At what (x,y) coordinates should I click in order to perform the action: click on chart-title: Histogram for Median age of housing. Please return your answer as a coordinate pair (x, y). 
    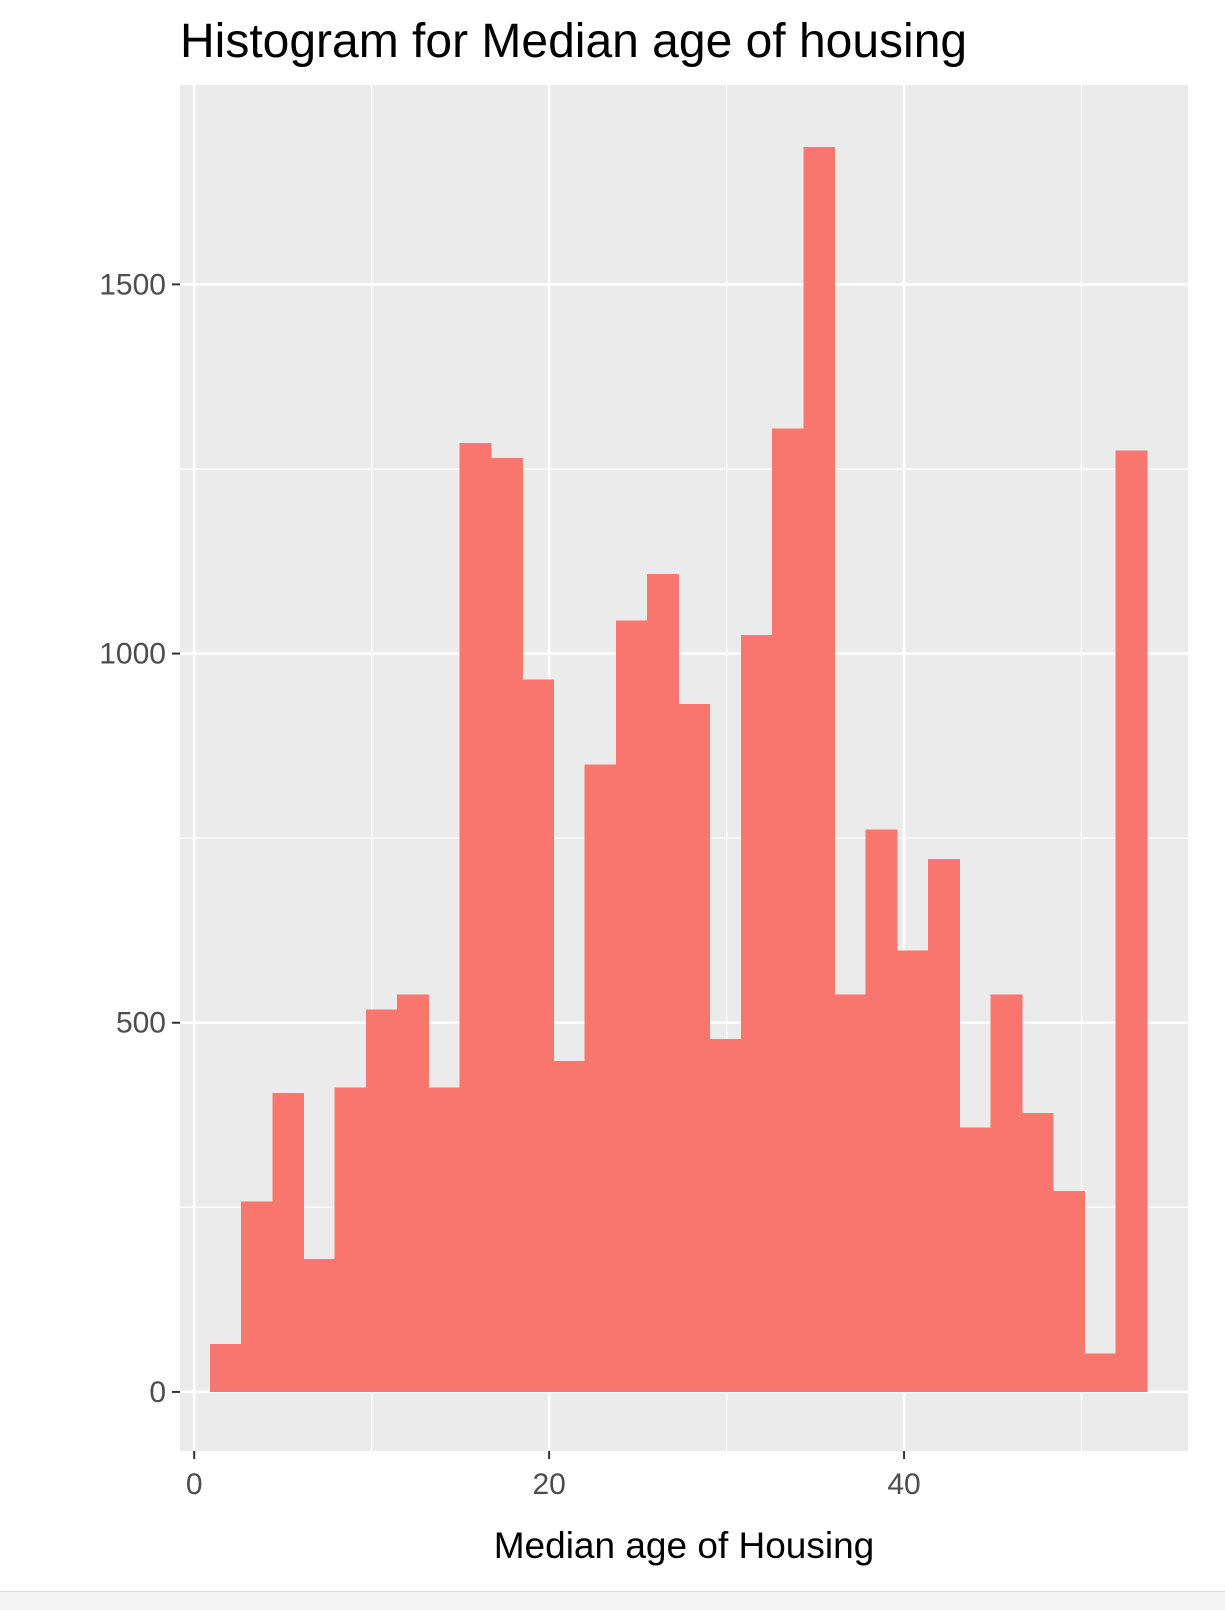
    Looking at the image, I should click on (573, 41).